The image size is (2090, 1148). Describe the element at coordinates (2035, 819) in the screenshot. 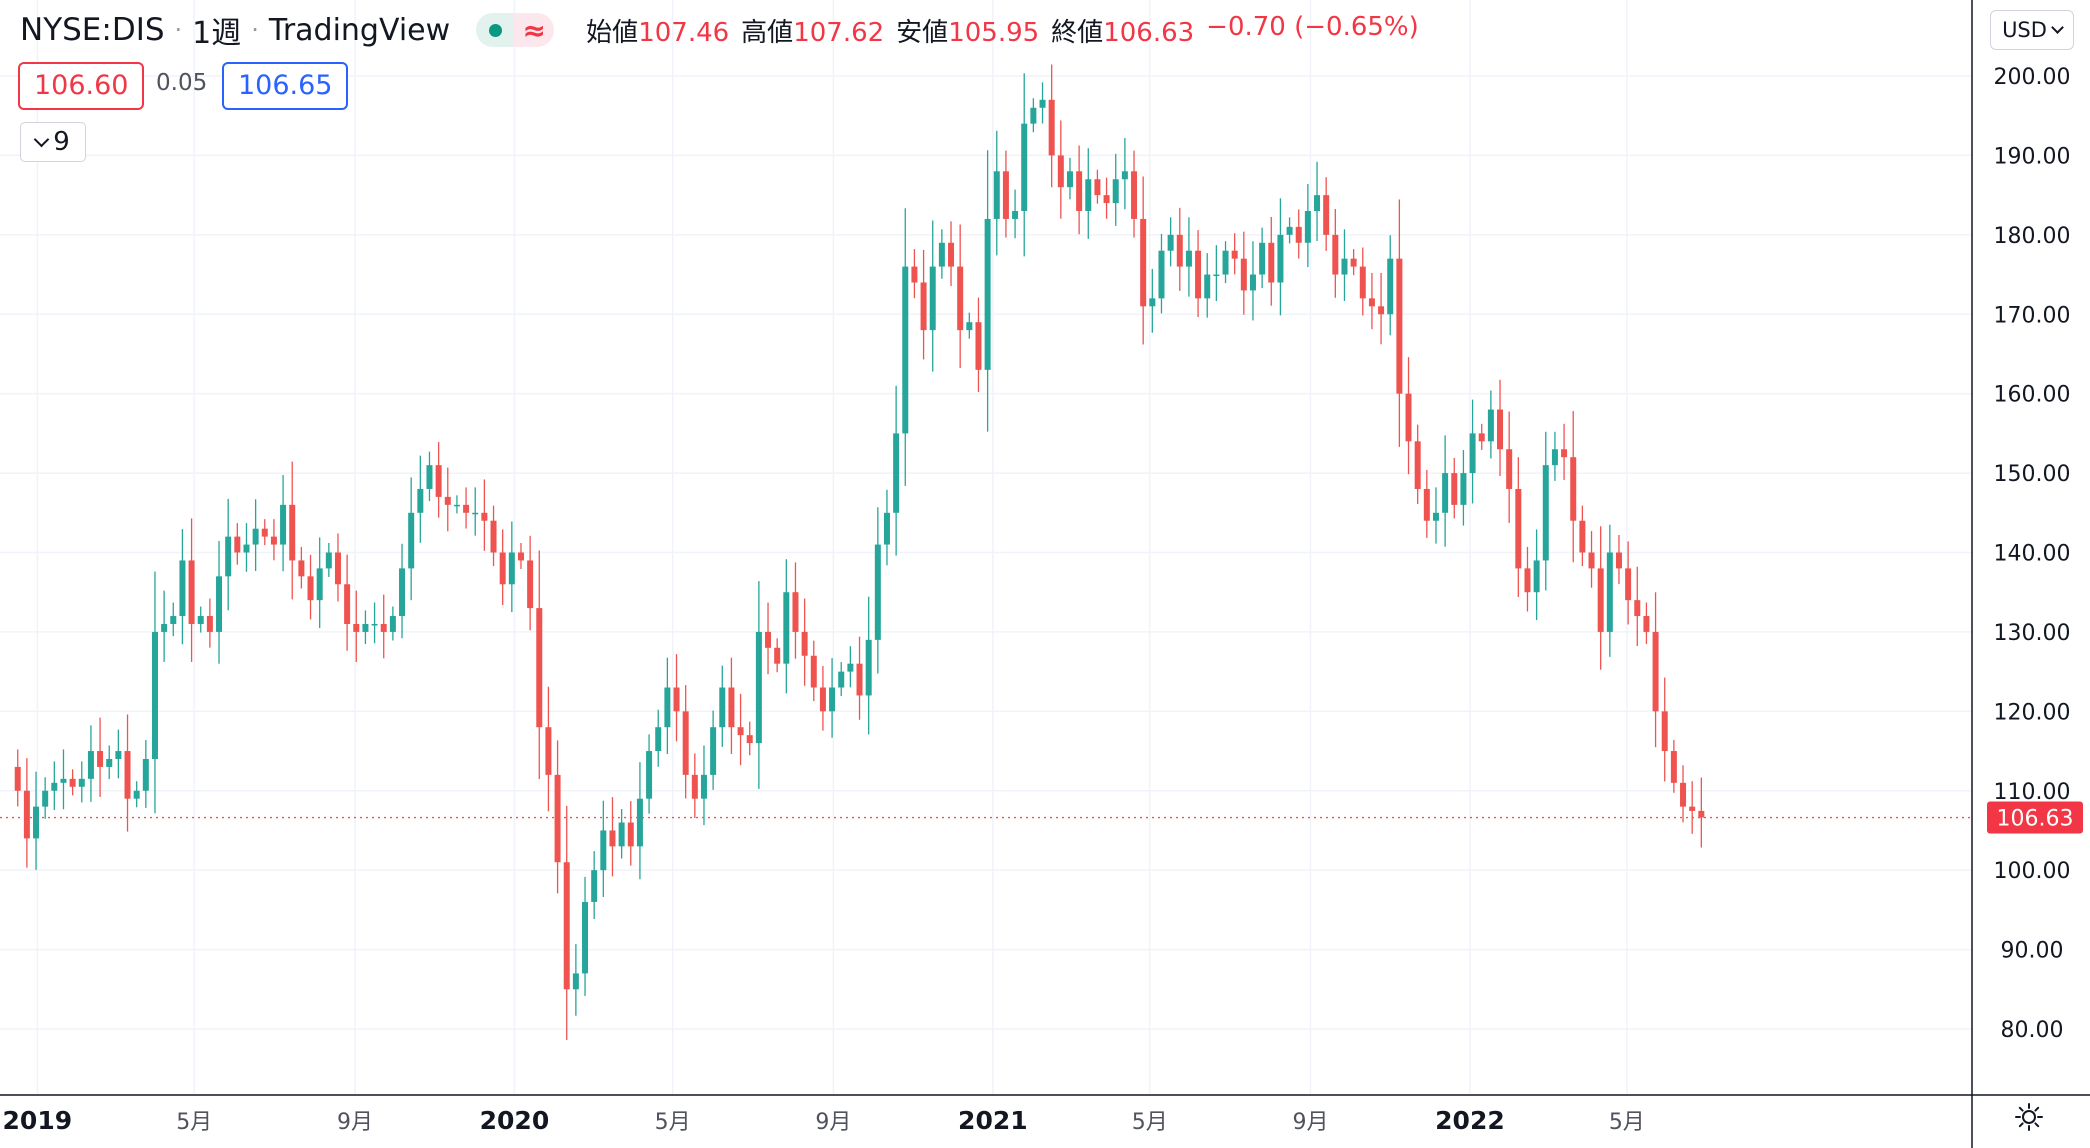

I see `last-price-label: 106.63` at that location.